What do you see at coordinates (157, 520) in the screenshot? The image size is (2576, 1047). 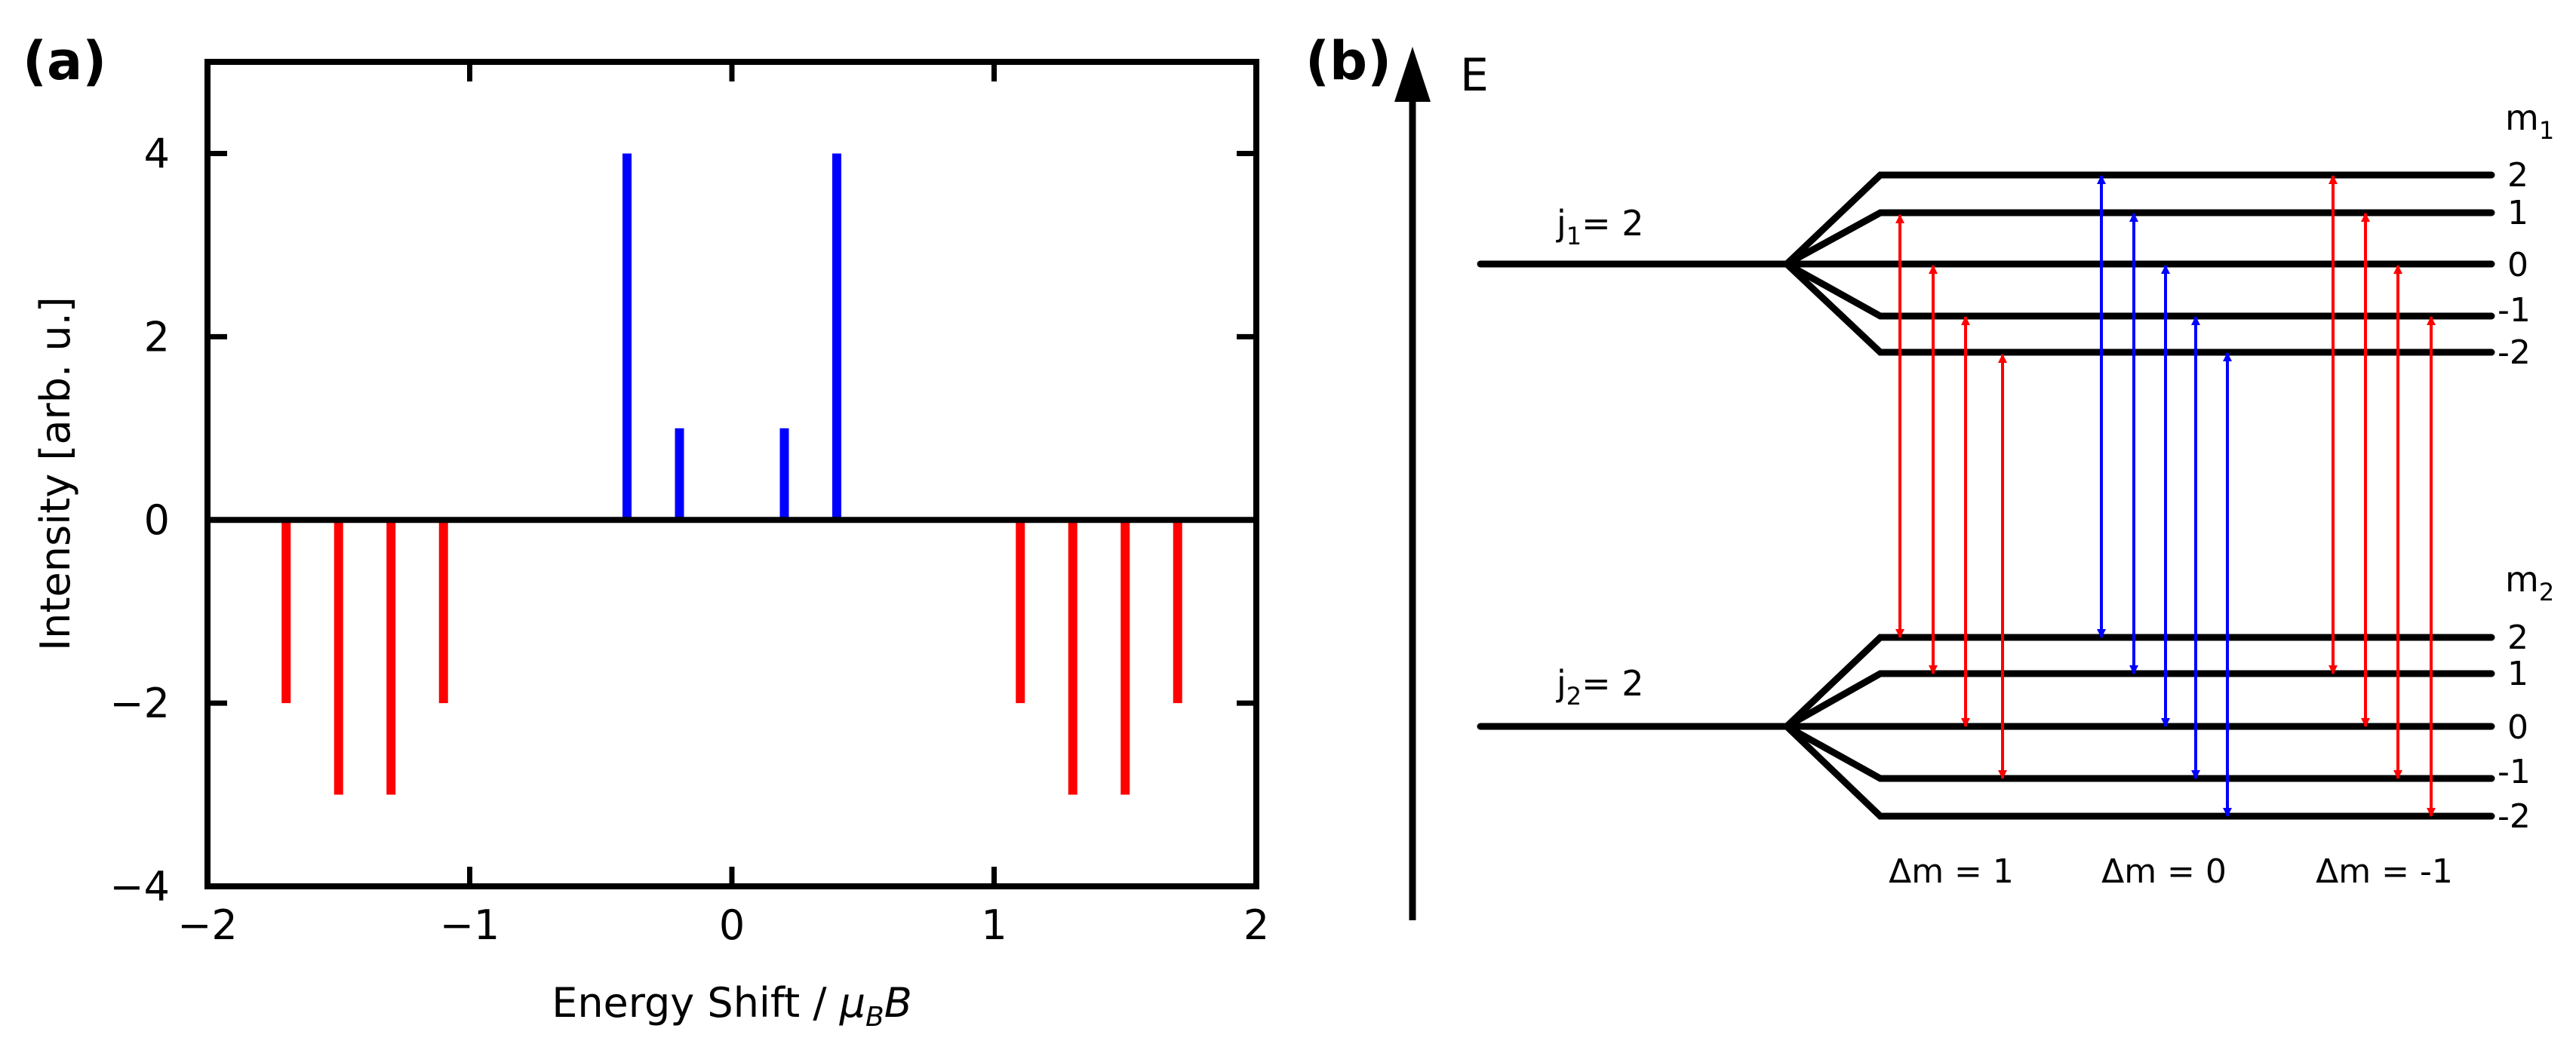 I see `y-tick-label: 0` at bounding box center [157, 520].